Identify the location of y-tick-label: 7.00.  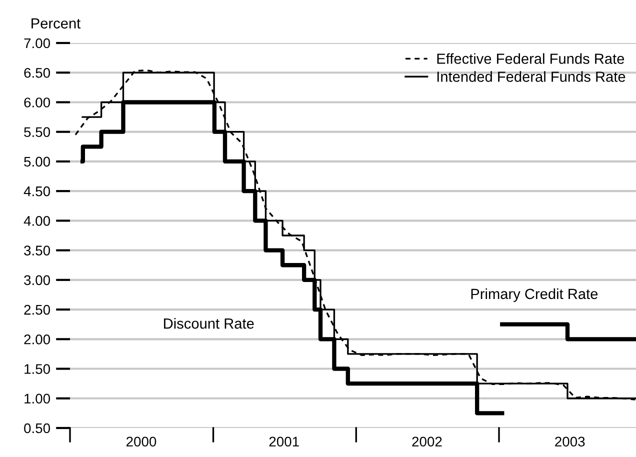
(37, 43).